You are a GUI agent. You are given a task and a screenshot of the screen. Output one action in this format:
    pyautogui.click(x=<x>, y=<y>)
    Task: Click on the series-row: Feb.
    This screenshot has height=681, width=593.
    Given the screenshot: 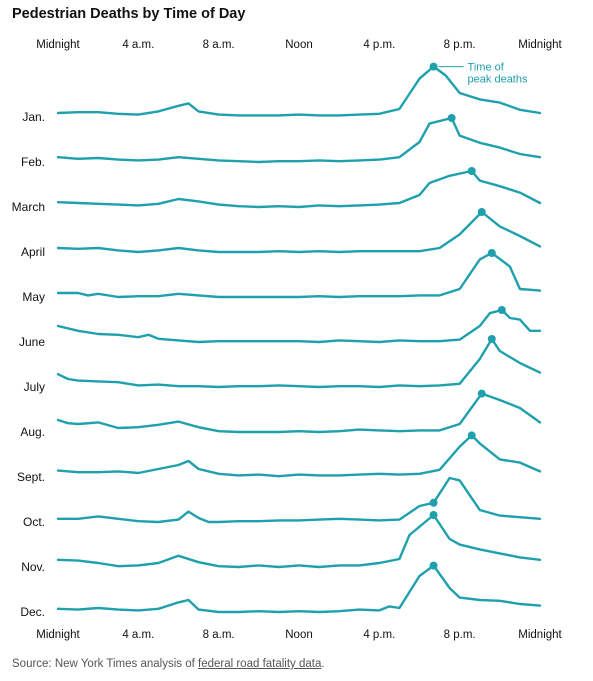 What is the action you would take?
    pyautogui.click(x=281, y=141)
    